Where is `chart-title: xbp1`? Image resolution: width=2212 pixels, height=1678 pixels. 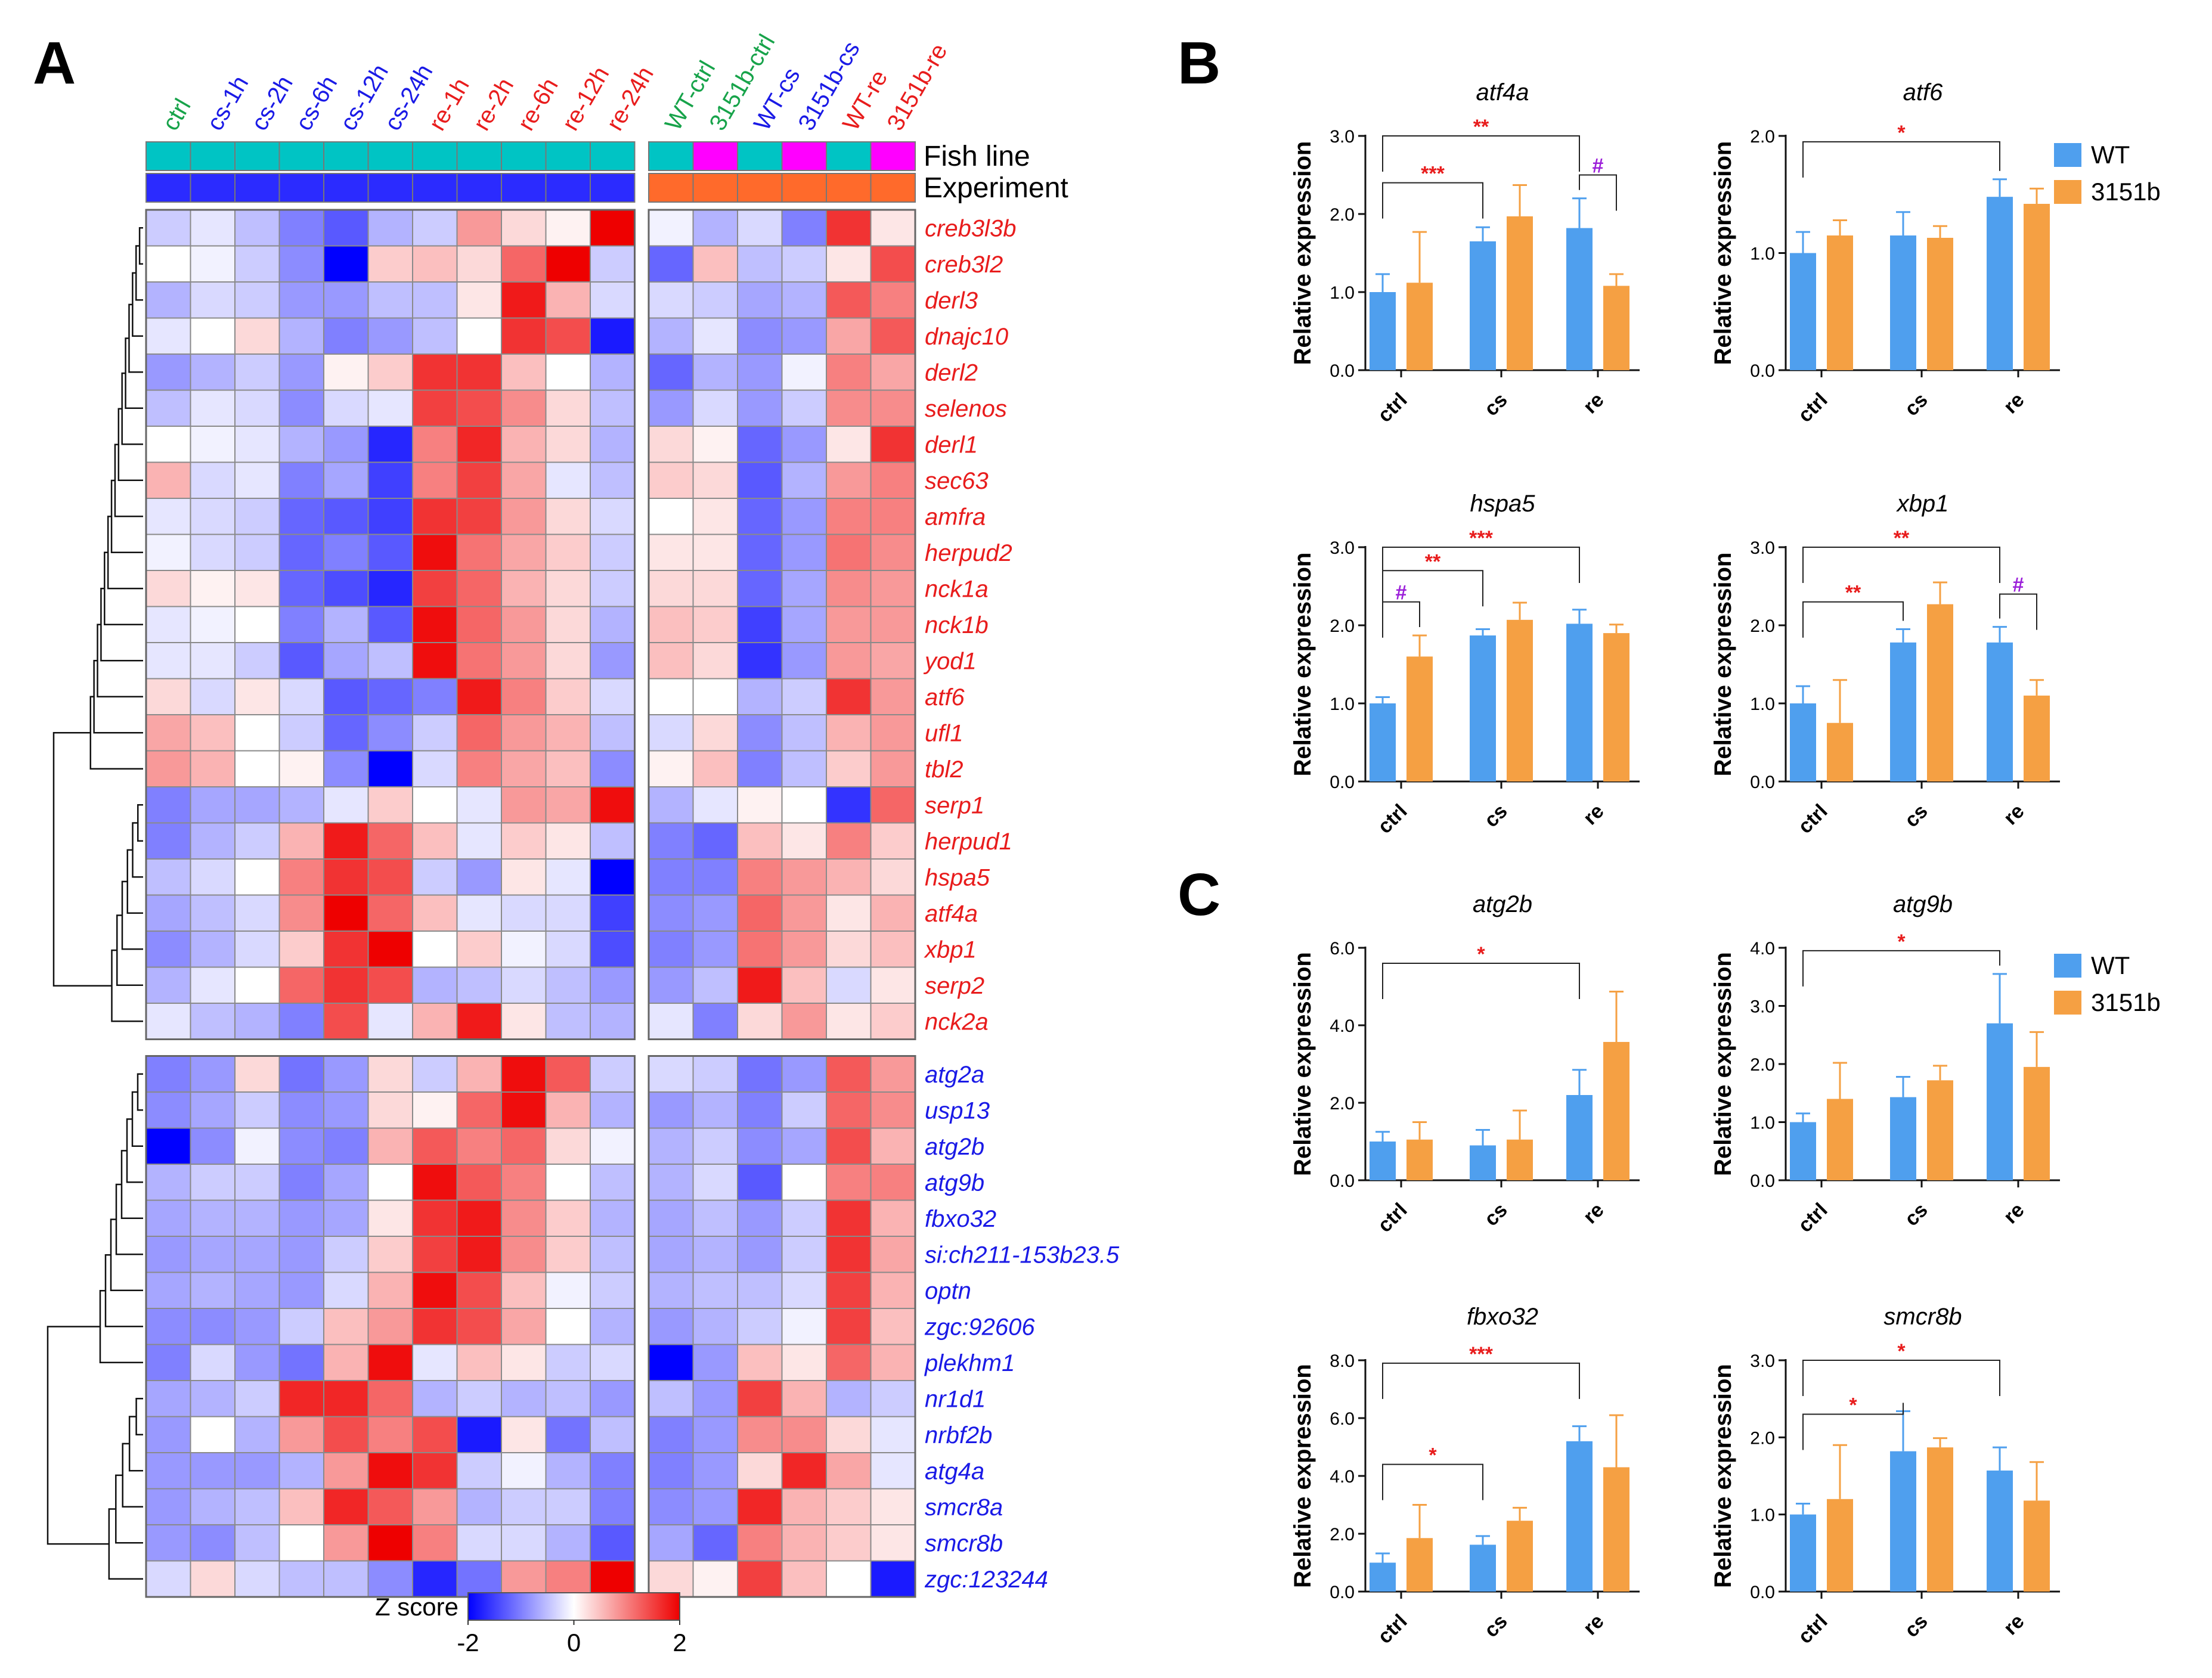
chart-title: xbp1 is located at coordinates (1922, 504).